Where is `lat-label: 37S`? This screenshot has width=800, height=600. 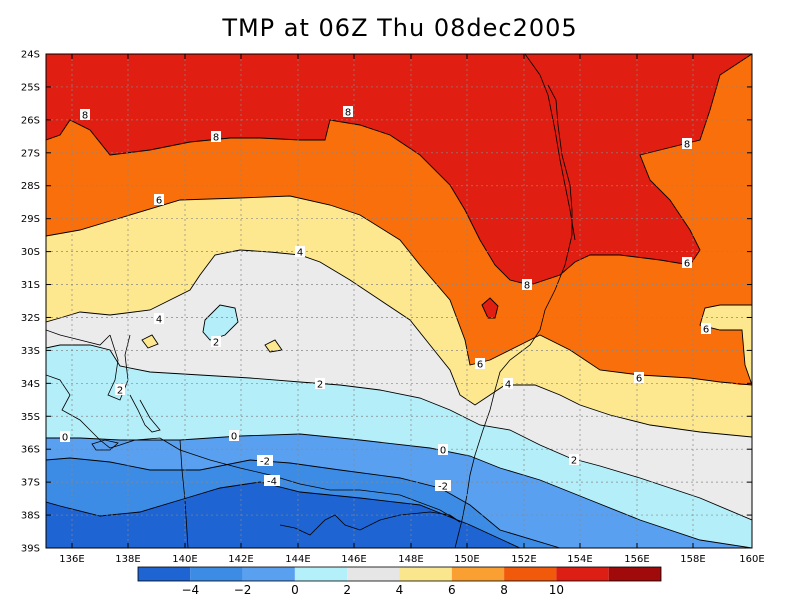
lat-label: 37S is located at coordinates (30, 483).